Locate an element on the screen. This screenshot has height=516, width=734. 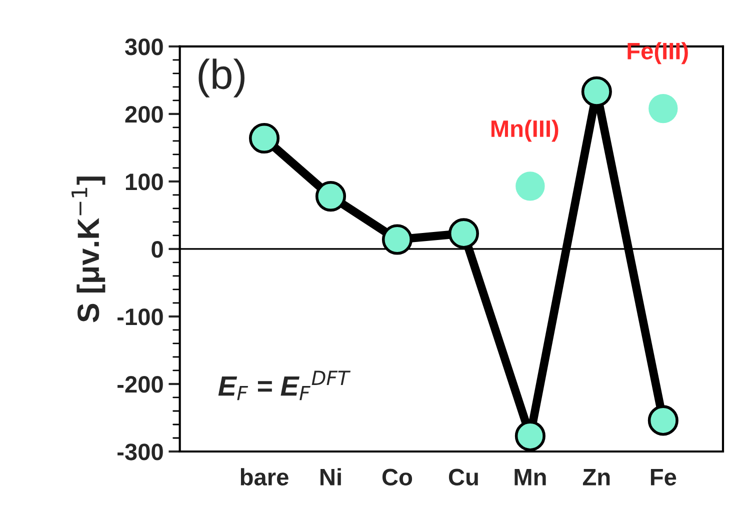
series-label: Fe(III) is located at coordinates (658, 53).